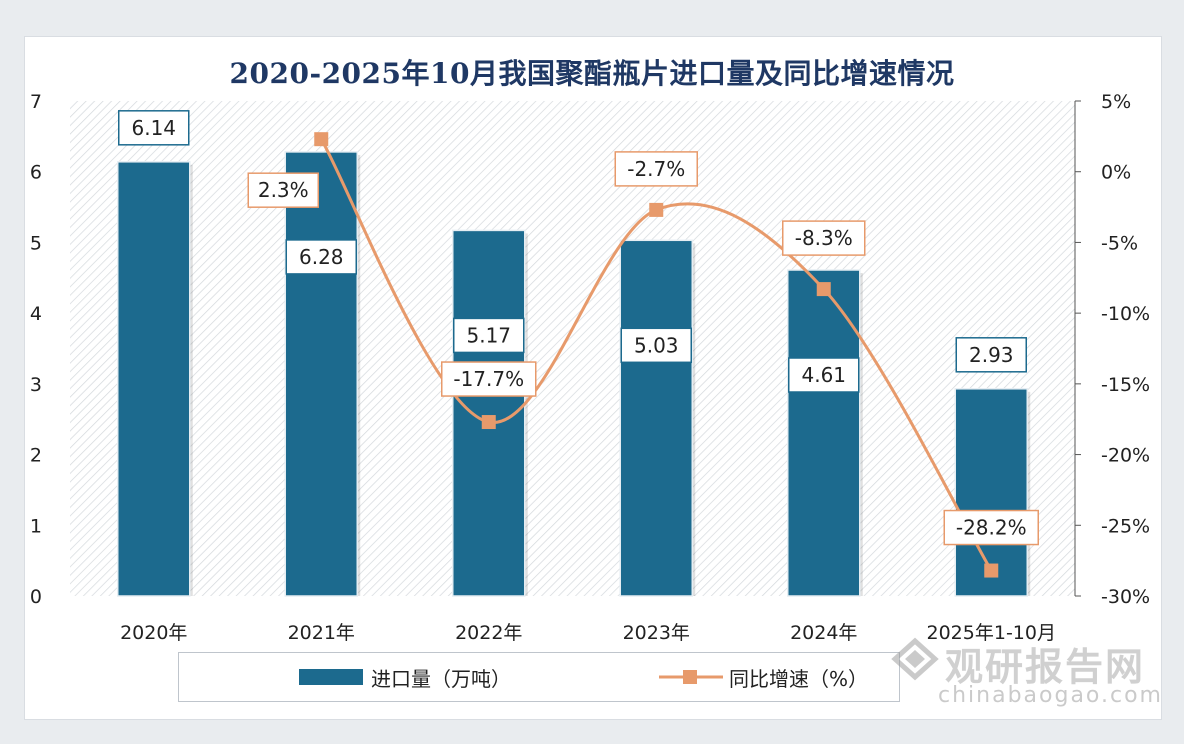 The height and width of the screenshot is (744, 1184). I want to click on right-axis-tick: -15%, so click(1125, 385).